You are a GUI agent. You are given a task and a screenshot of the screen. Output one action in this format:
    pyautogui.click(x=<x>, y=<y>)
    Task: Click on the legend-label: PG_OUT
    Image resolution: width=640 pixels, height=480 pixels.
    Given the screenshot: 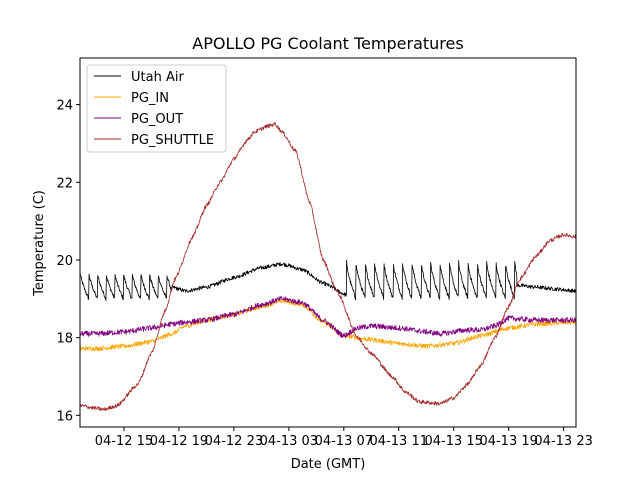 What is the action you would take?
    pyautogui.click(x=157, y=119)
    